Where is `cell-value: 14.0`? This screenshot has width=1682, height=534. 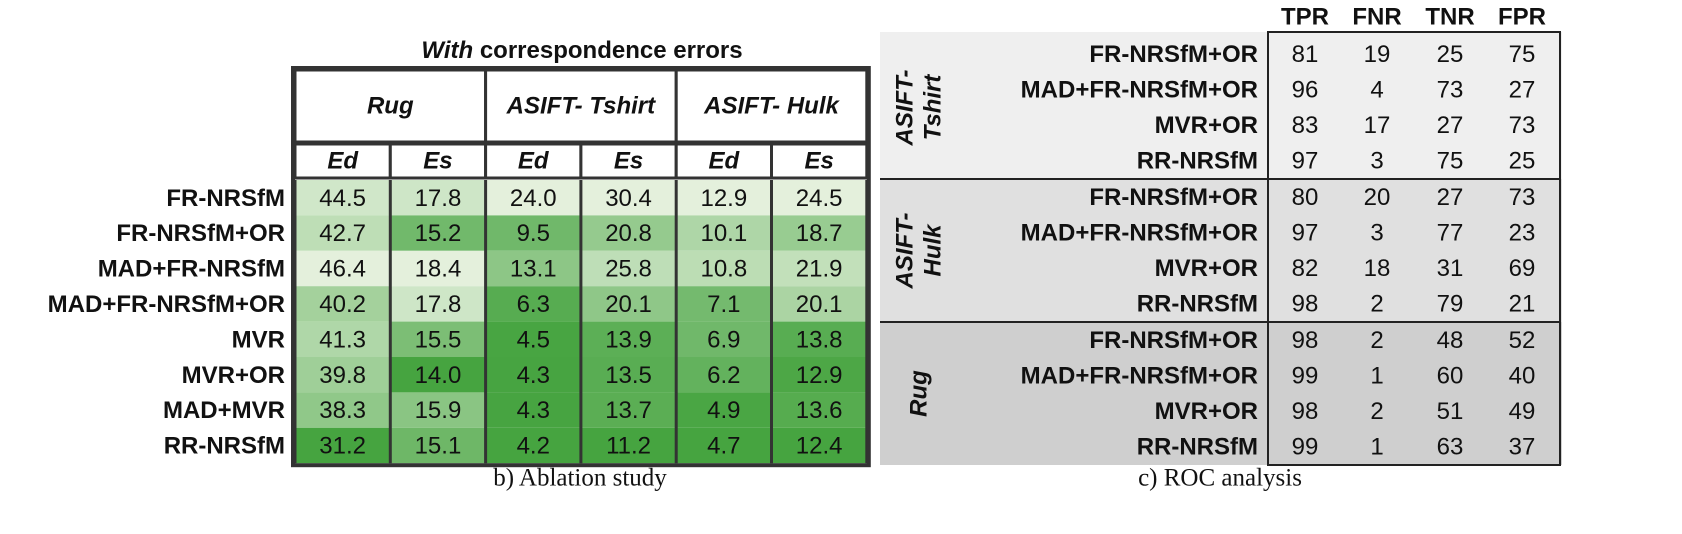
cell-value: 14.0 is located at coordinates (438, 375).